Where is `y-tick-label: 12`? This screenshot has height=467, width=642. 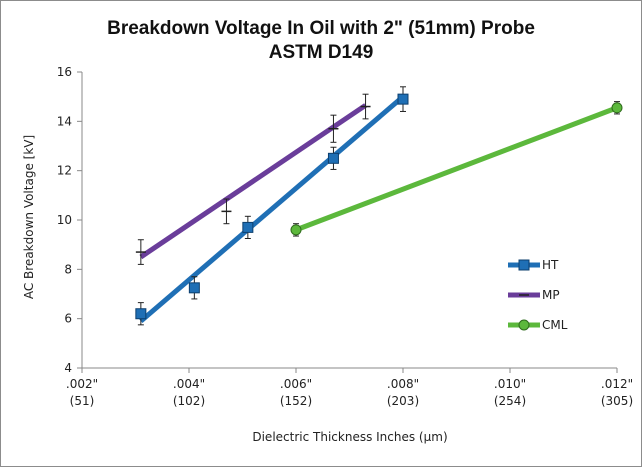
y-tick-label: 12 is located at coordinates (64, 171).